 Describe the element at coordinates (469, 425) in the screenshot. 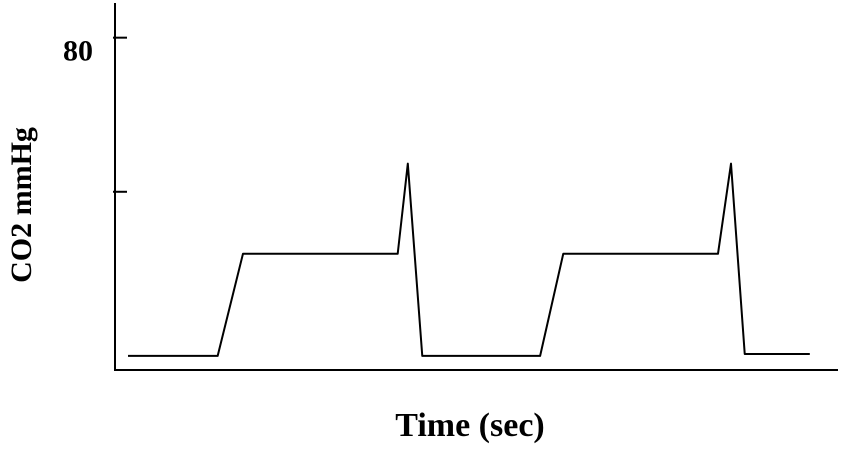

I see `x-axis-label: Time (sec)` at that location.